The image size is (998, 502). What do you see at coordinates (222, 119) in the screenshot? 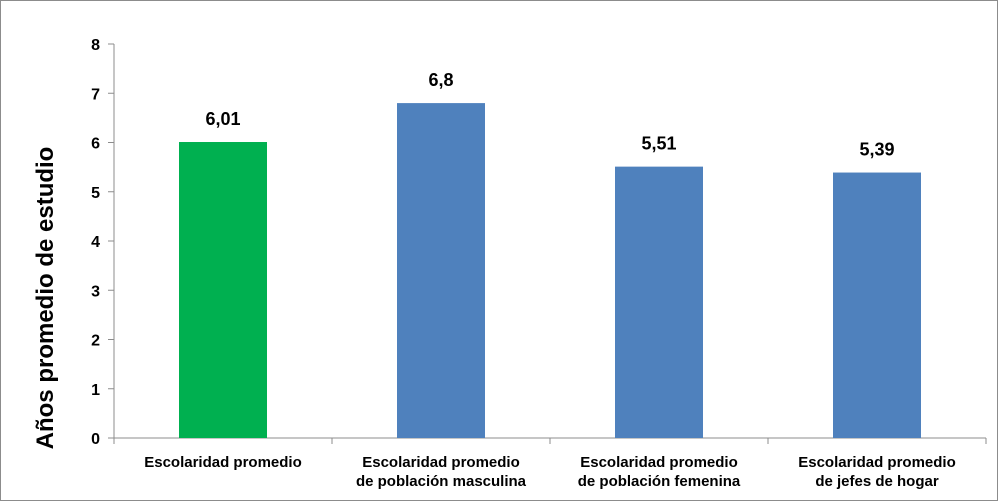
I see `data-label: 6,01` at bounding box center [222, 119].